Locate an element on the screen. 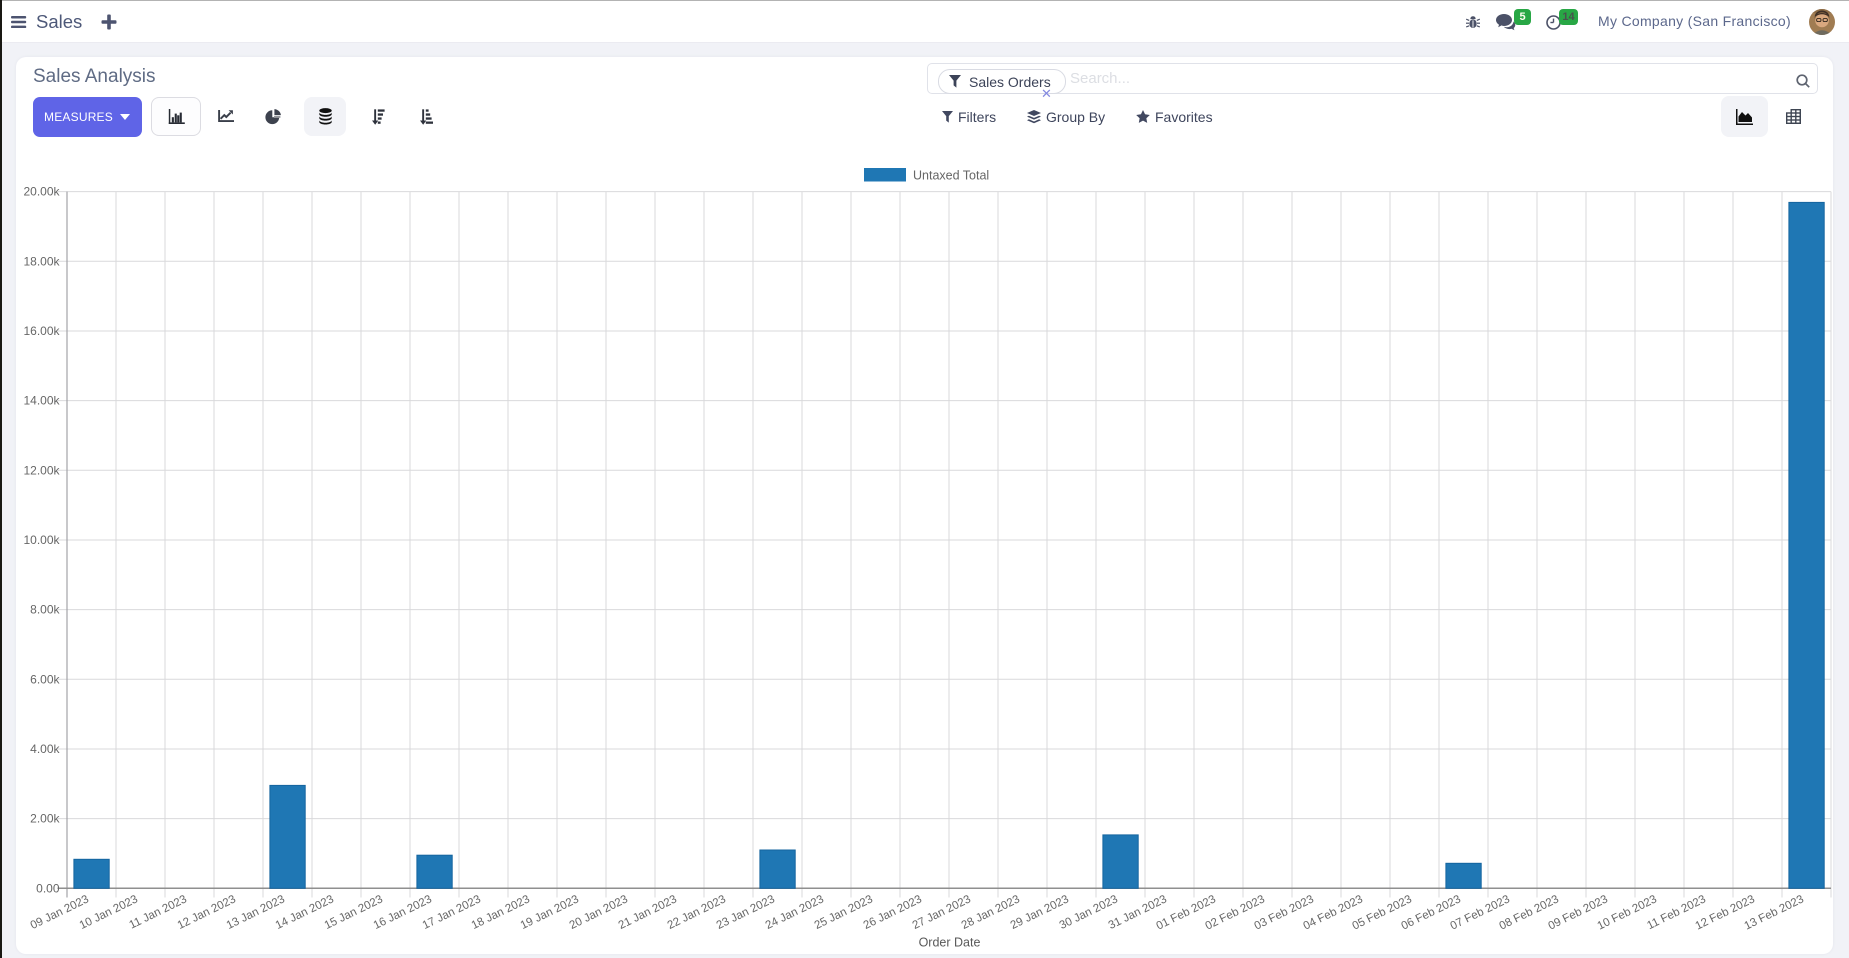 Image resolution: width=1849 pixels, height=958 pixels. svg-text: Untaxed Total is located at coordinates (951, 176).